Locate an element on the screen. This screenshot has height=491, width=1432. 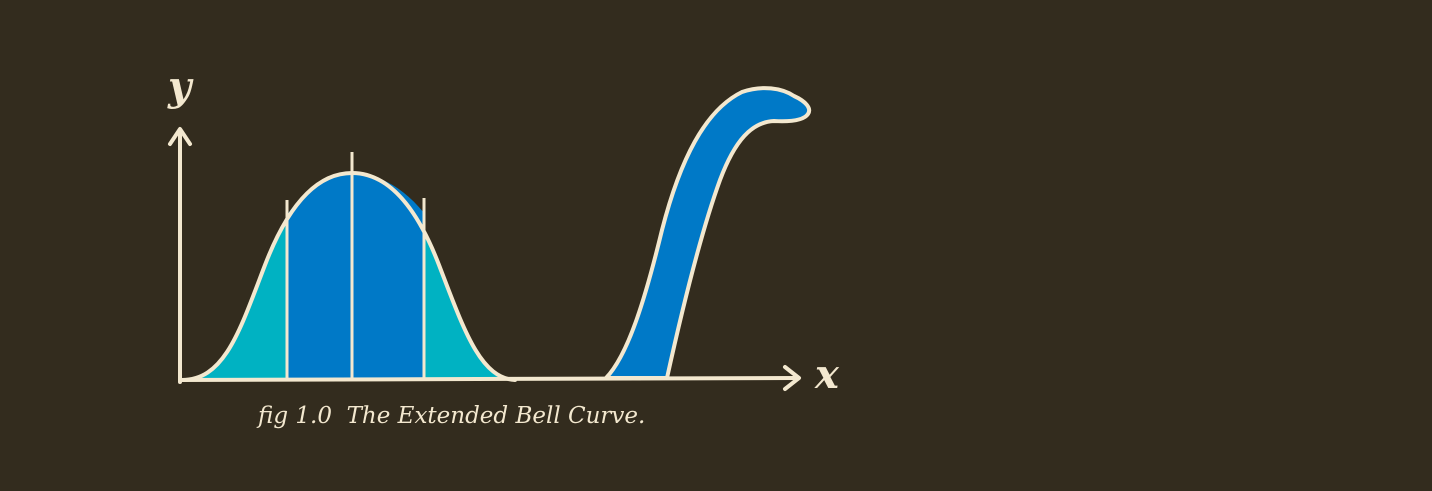
y-axis-label: y is located at coordinates (180, 86).